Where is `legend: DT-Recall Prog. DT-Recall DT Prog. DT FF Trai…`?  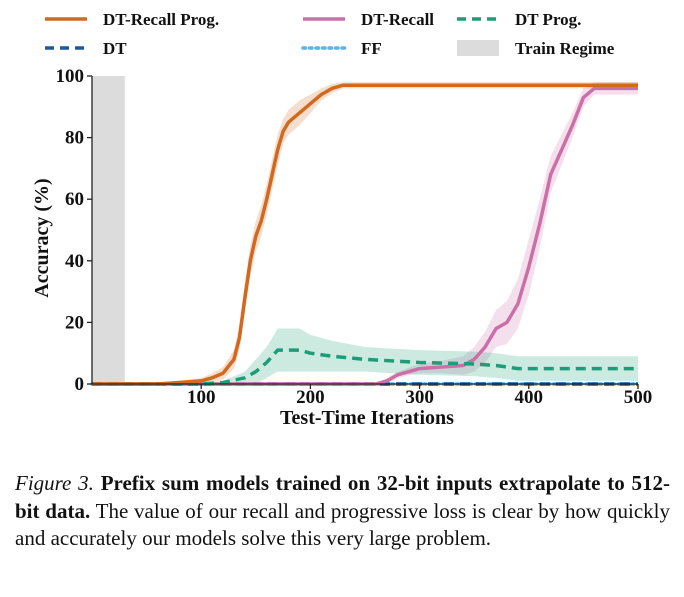
legend: DT-Recall Prog. DT-Recall DT Prog. DT FF Trai… is located at coordinates (330, 34).